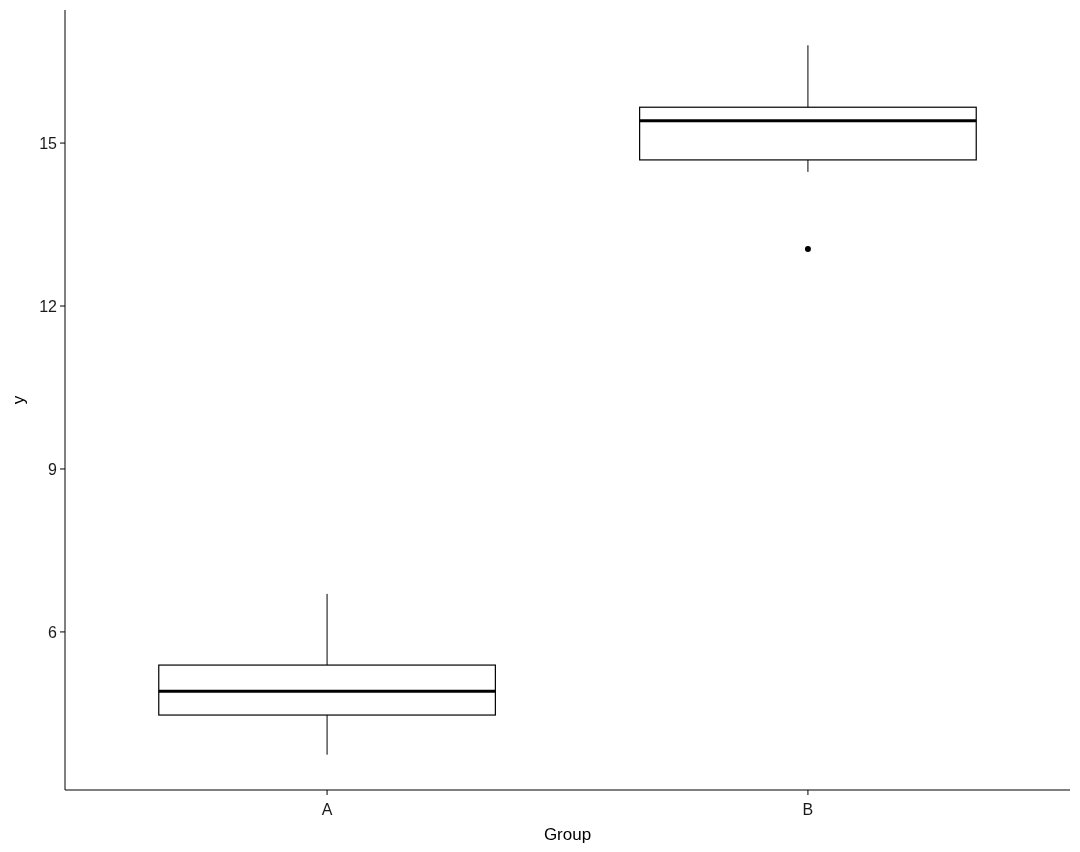  I want to click on y-tick-label: 9, so click(53, 469).